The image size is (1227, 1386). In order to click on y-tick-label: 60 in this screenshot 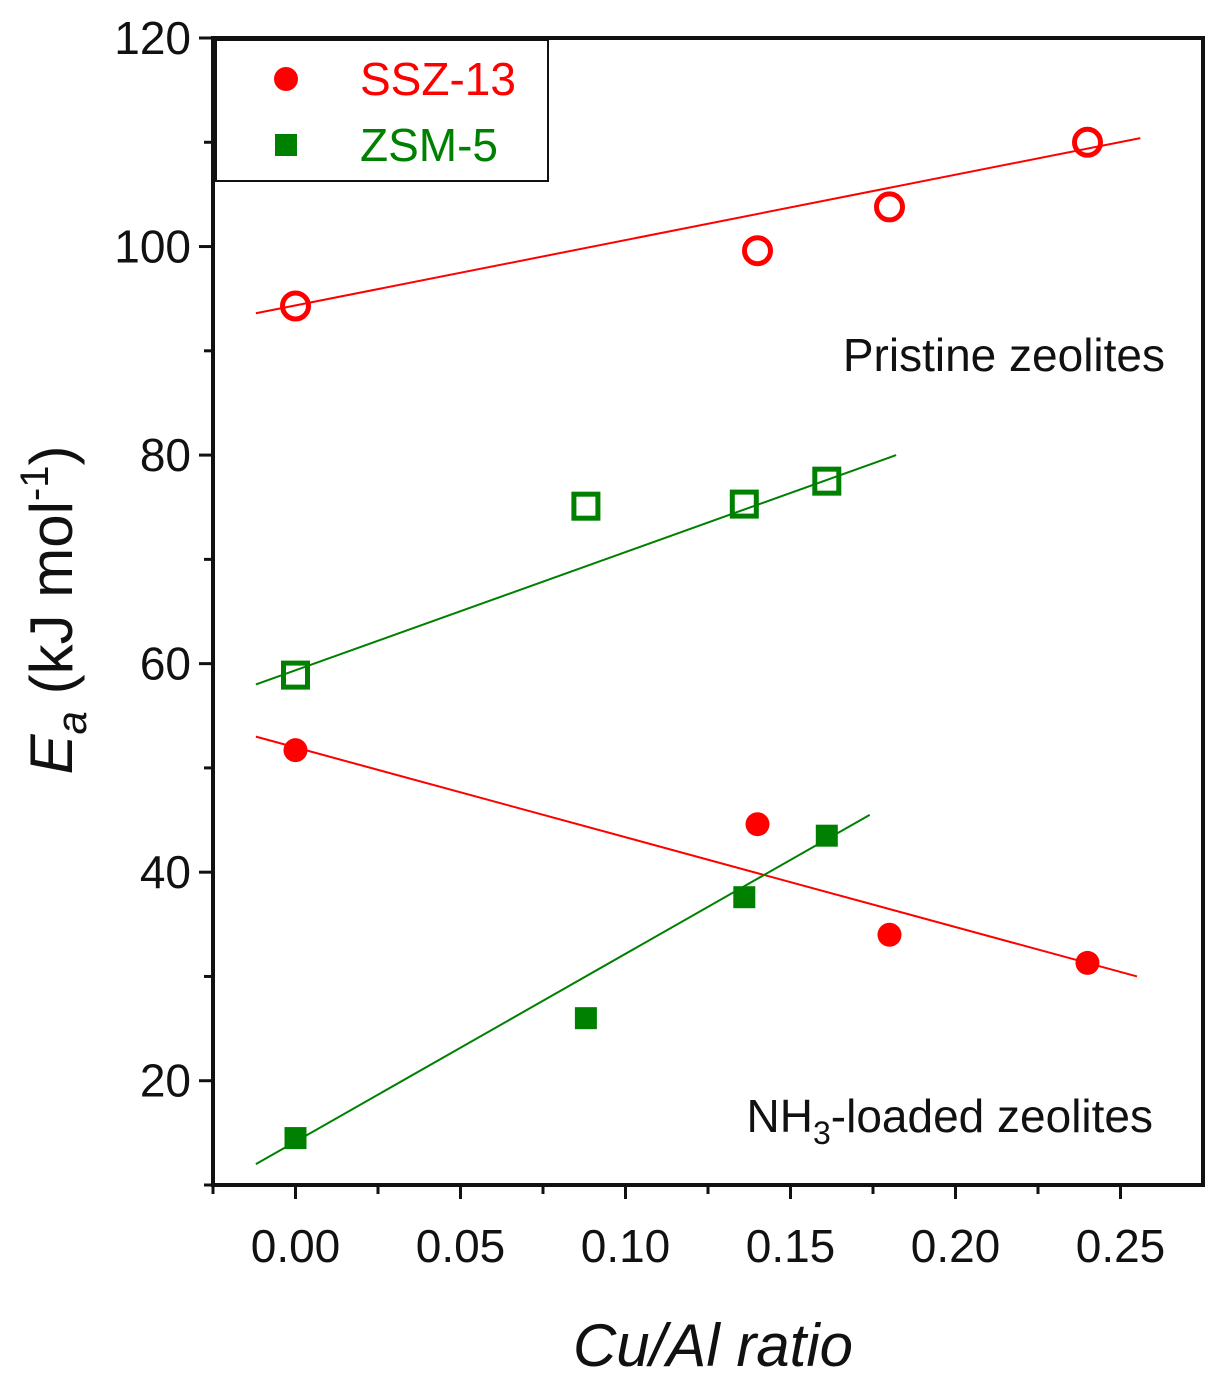, I will do `click(165, 664)`.